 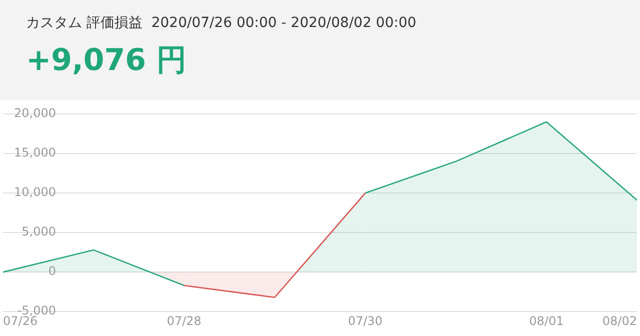 What do you see at coordinates (222, 23) in the screenshot?
I see `chart-title: カスタム 評価損益 2020/07/26 00:00 - 2020/08/02 00:00` at bounding box center [222, 23].